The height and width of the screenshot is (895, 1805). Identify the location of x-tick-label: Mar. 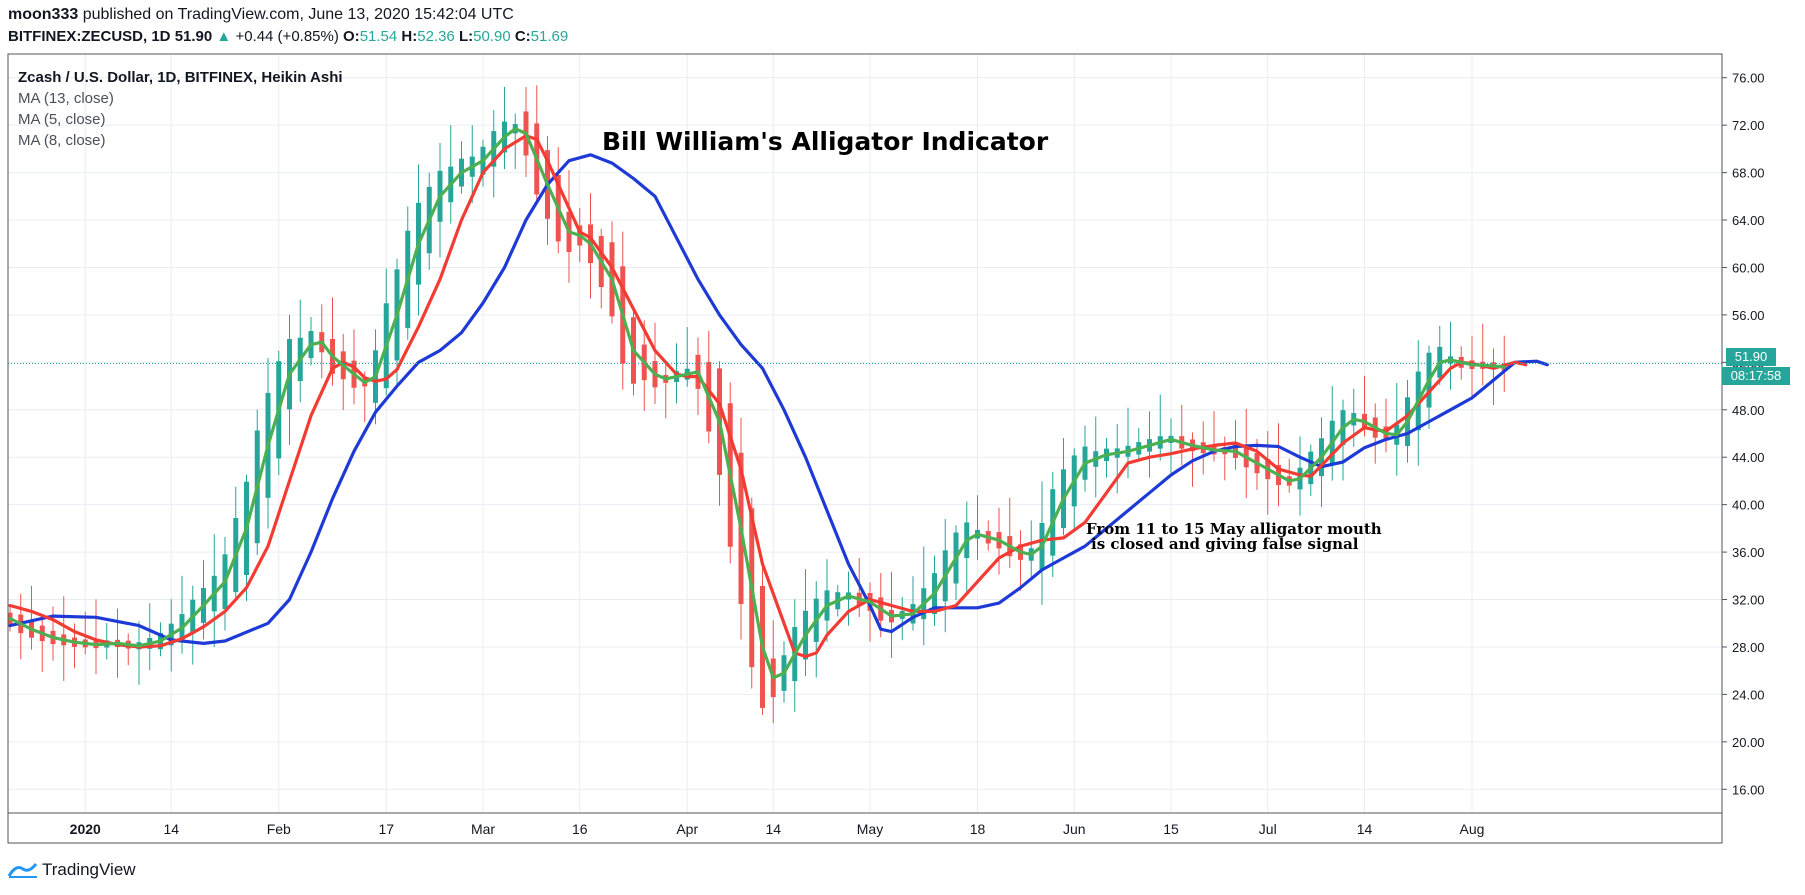
(483, 829).